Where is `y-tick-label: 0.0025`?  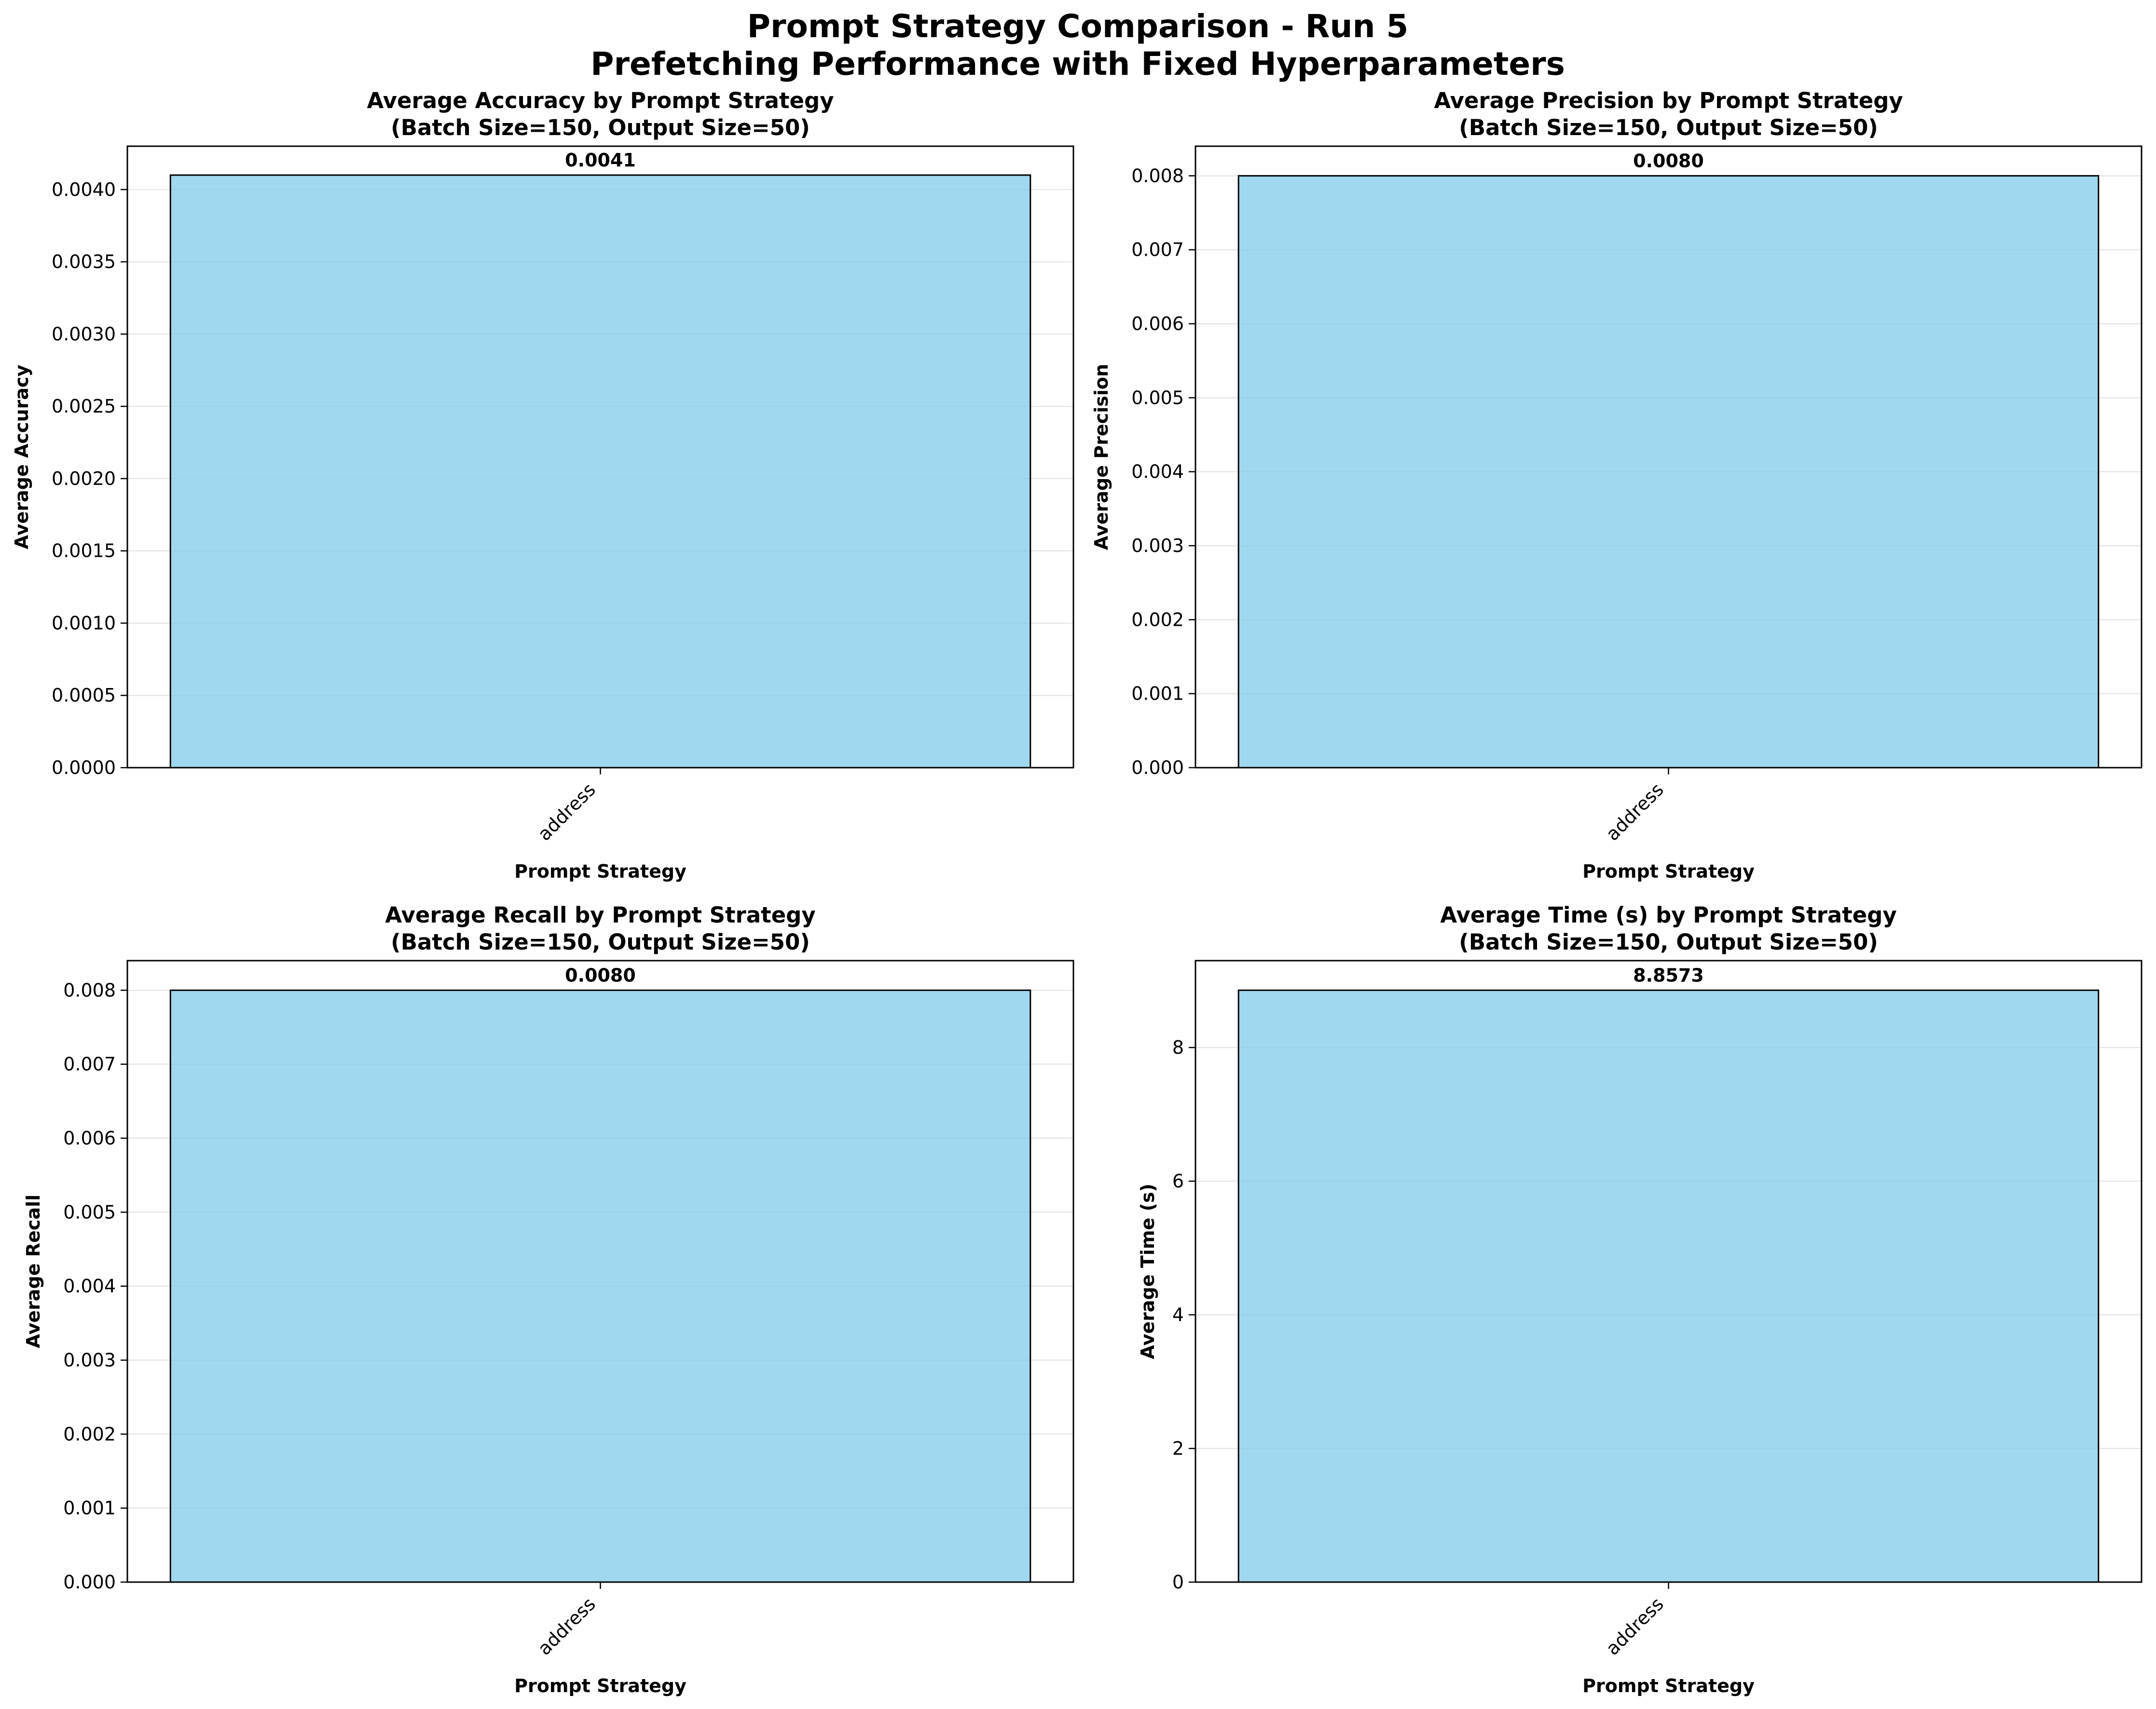
y-tick-label: 0.0025 is located at coordinates (84, 406).